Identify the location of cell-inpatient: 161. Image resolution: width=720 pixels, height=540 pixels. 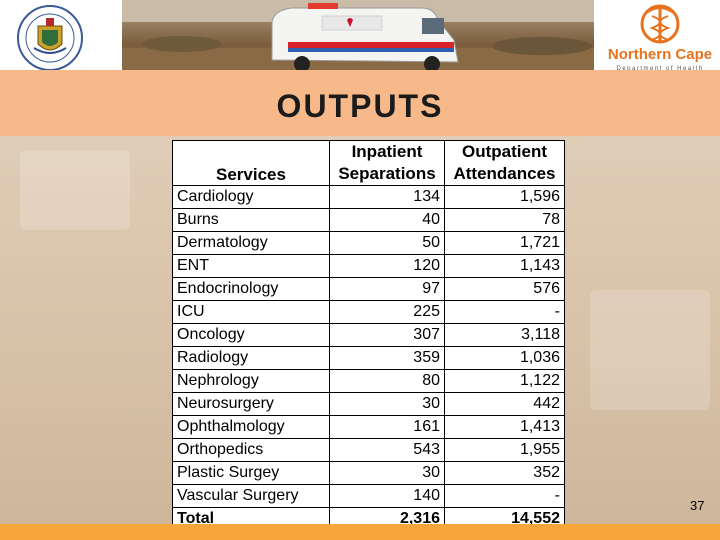
(387, 427).